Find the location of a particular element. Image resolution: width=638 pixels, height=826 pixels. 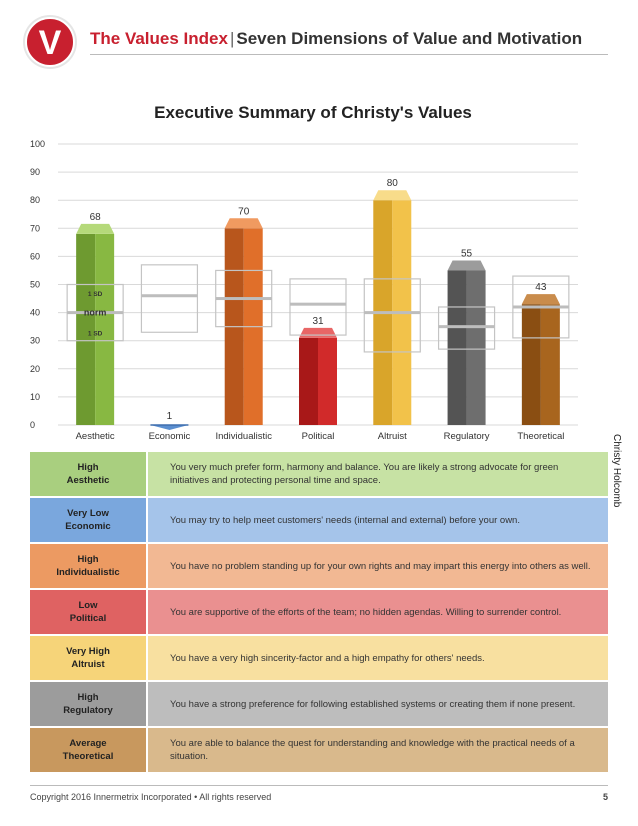

chart-title: Executive Summary of Christy's Values is located at coordinates (313, 112).